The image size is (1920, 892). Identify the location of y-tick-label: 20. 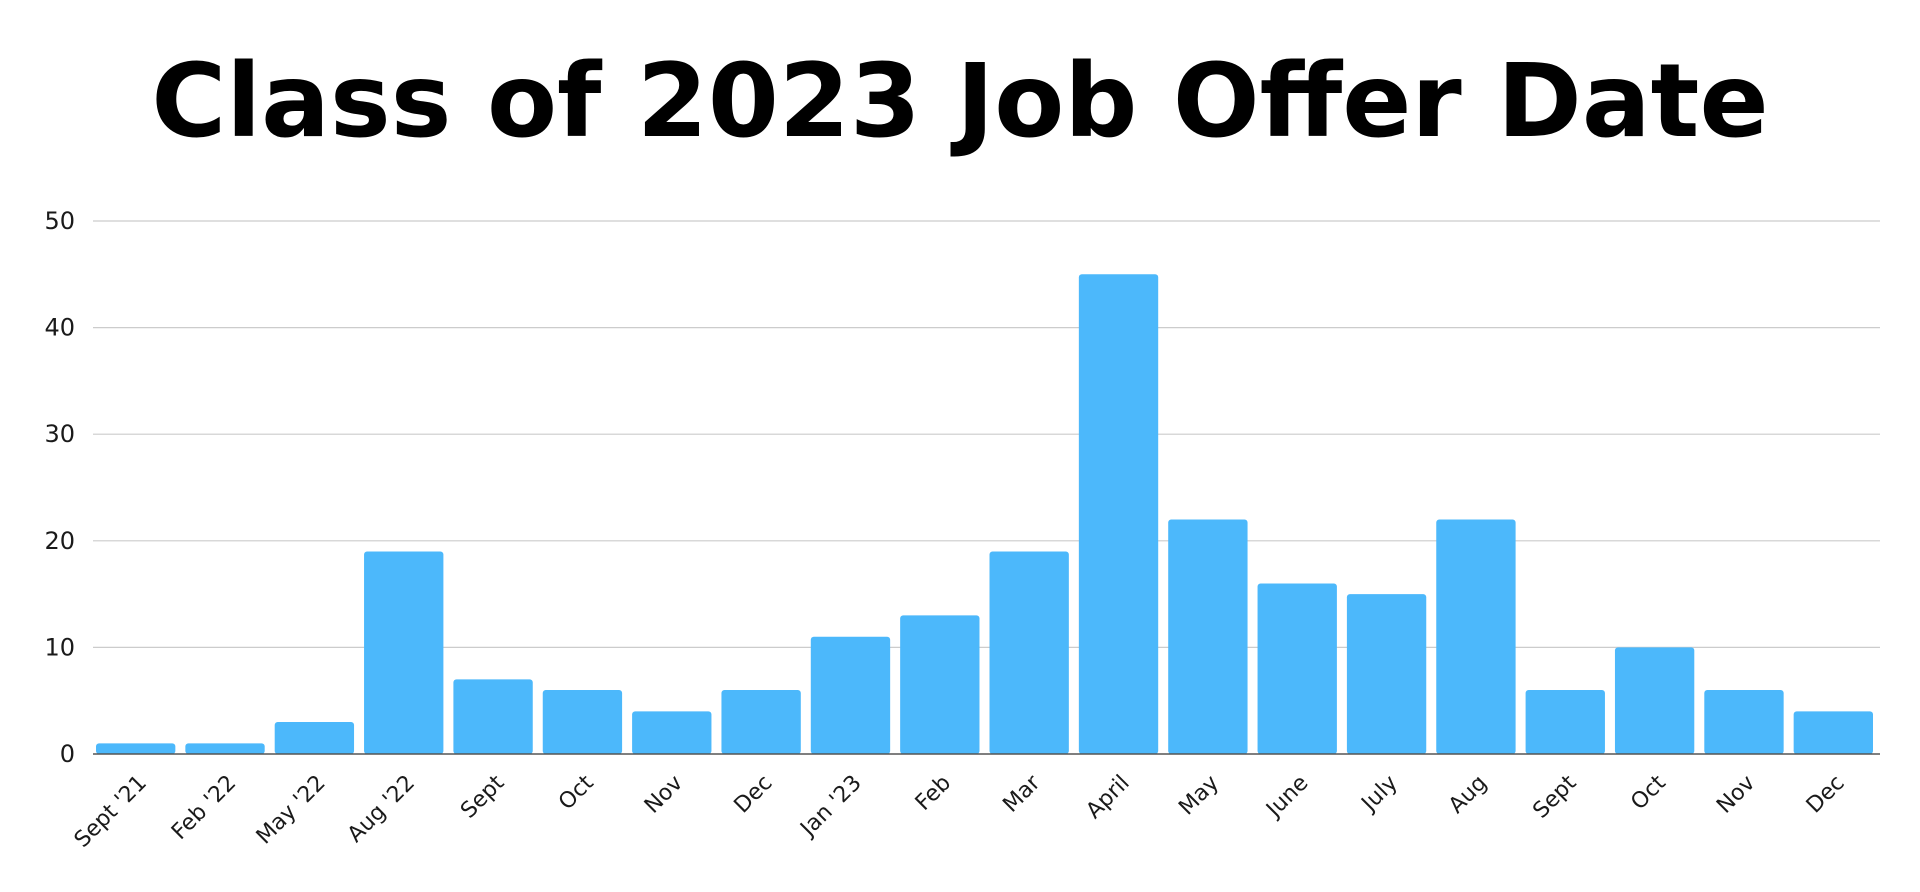
(59, 541).